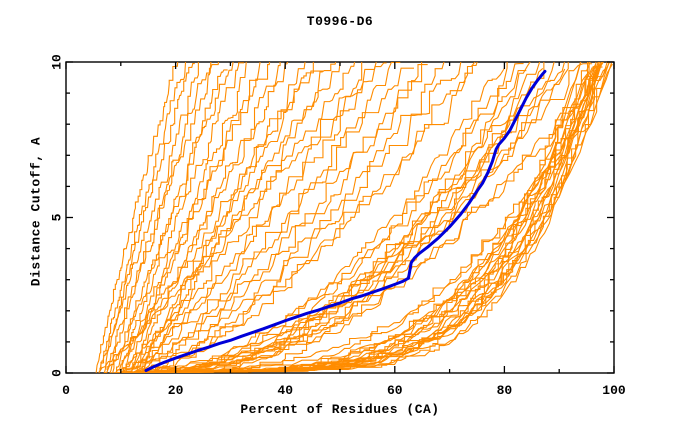  I want to click on y-tick-label: 0, so click(57, 373).